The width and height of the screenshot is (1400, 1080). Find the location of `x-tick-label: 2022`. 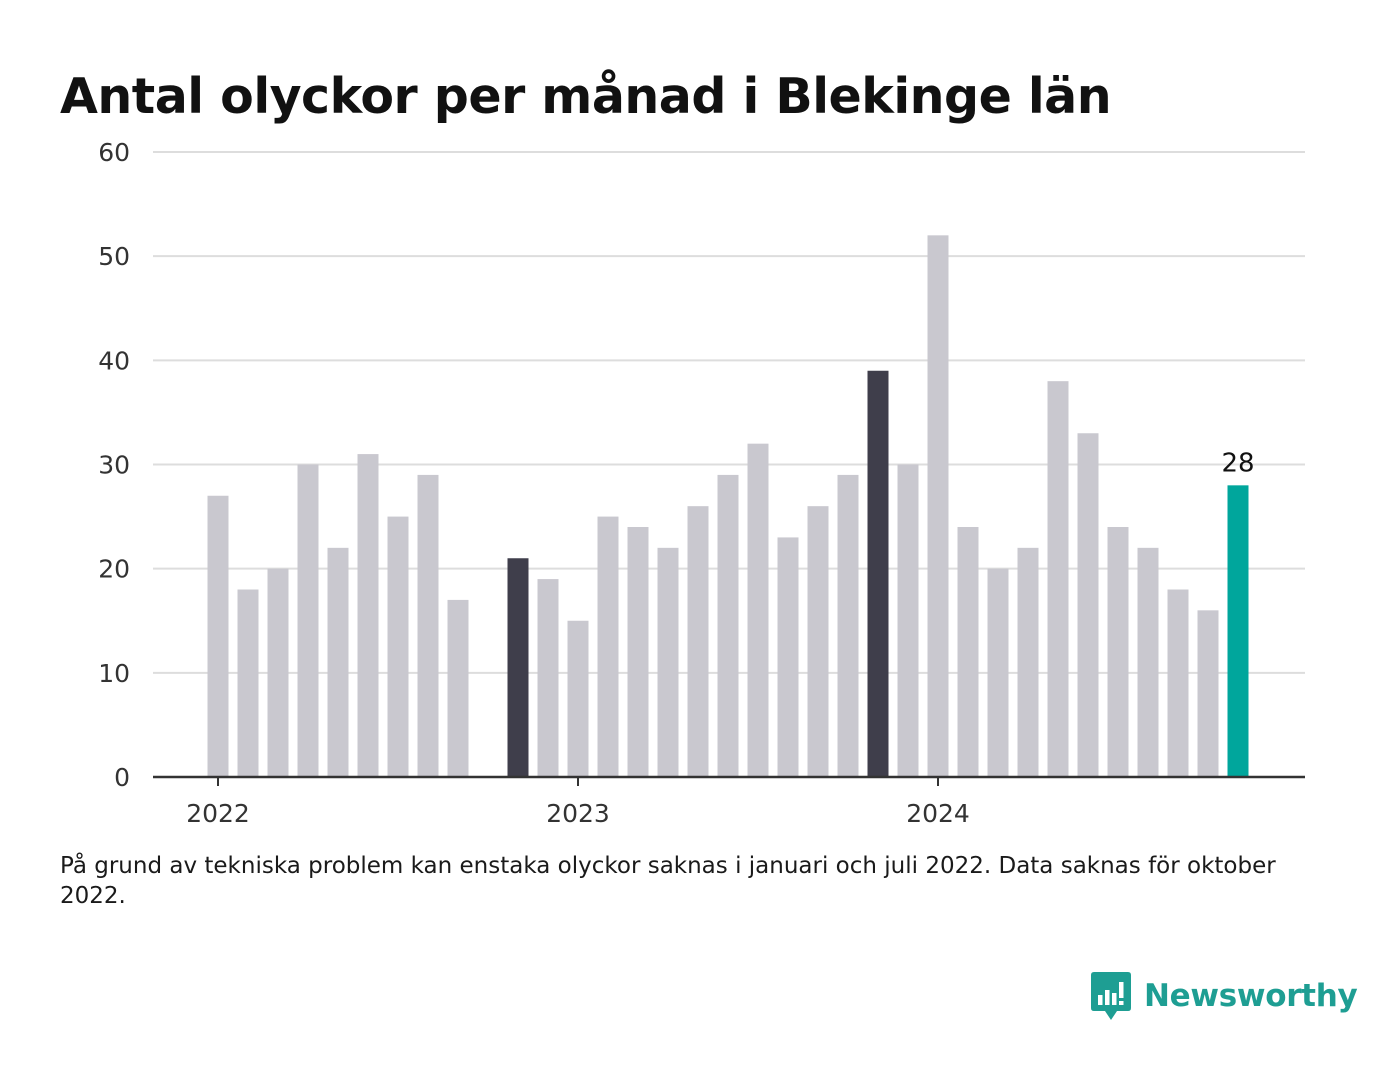

x-tick-label: 2022 is located at coordinates (218, 813).